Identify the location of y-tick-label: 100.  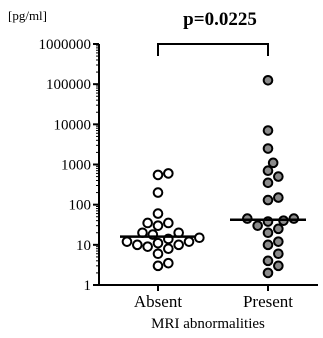
(80, 206).